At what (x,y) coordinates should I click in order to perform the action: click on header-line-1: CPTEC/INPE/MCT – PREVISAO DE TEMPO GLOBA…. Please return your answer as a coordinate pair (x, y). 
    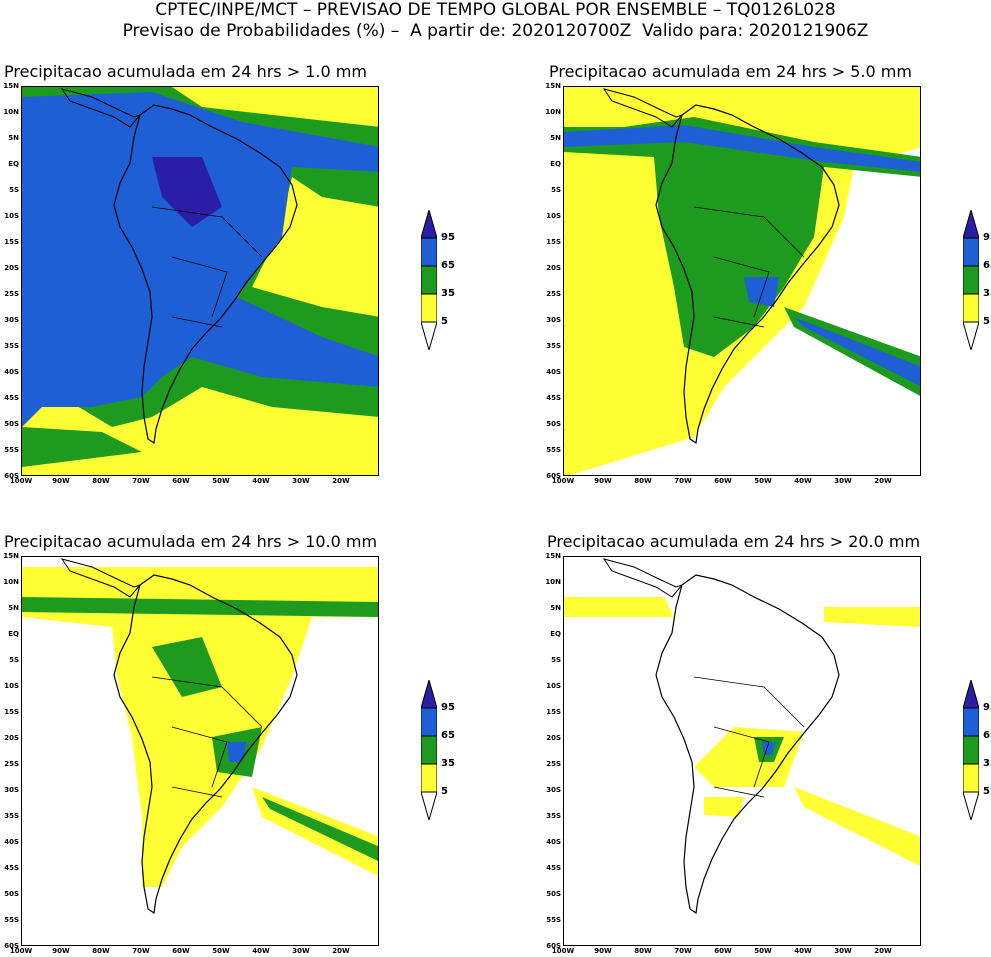
    Looking at the image, I should click on (495, 10).